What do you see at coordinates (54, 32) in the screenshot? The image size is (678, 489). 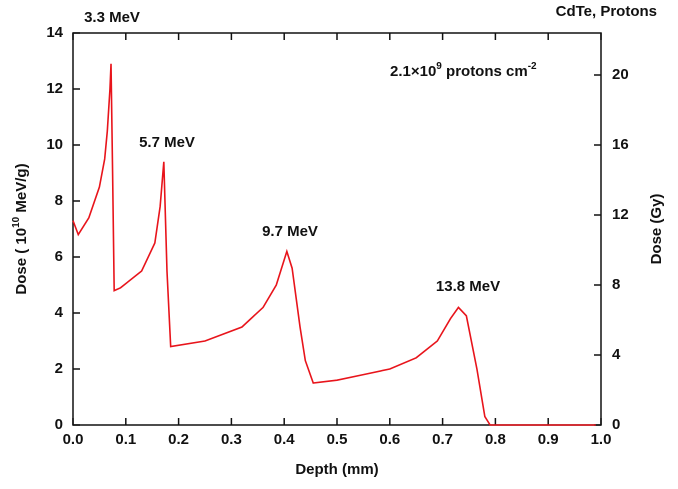 I see `y-tick-label: 14` at bounding box center [54, 32].